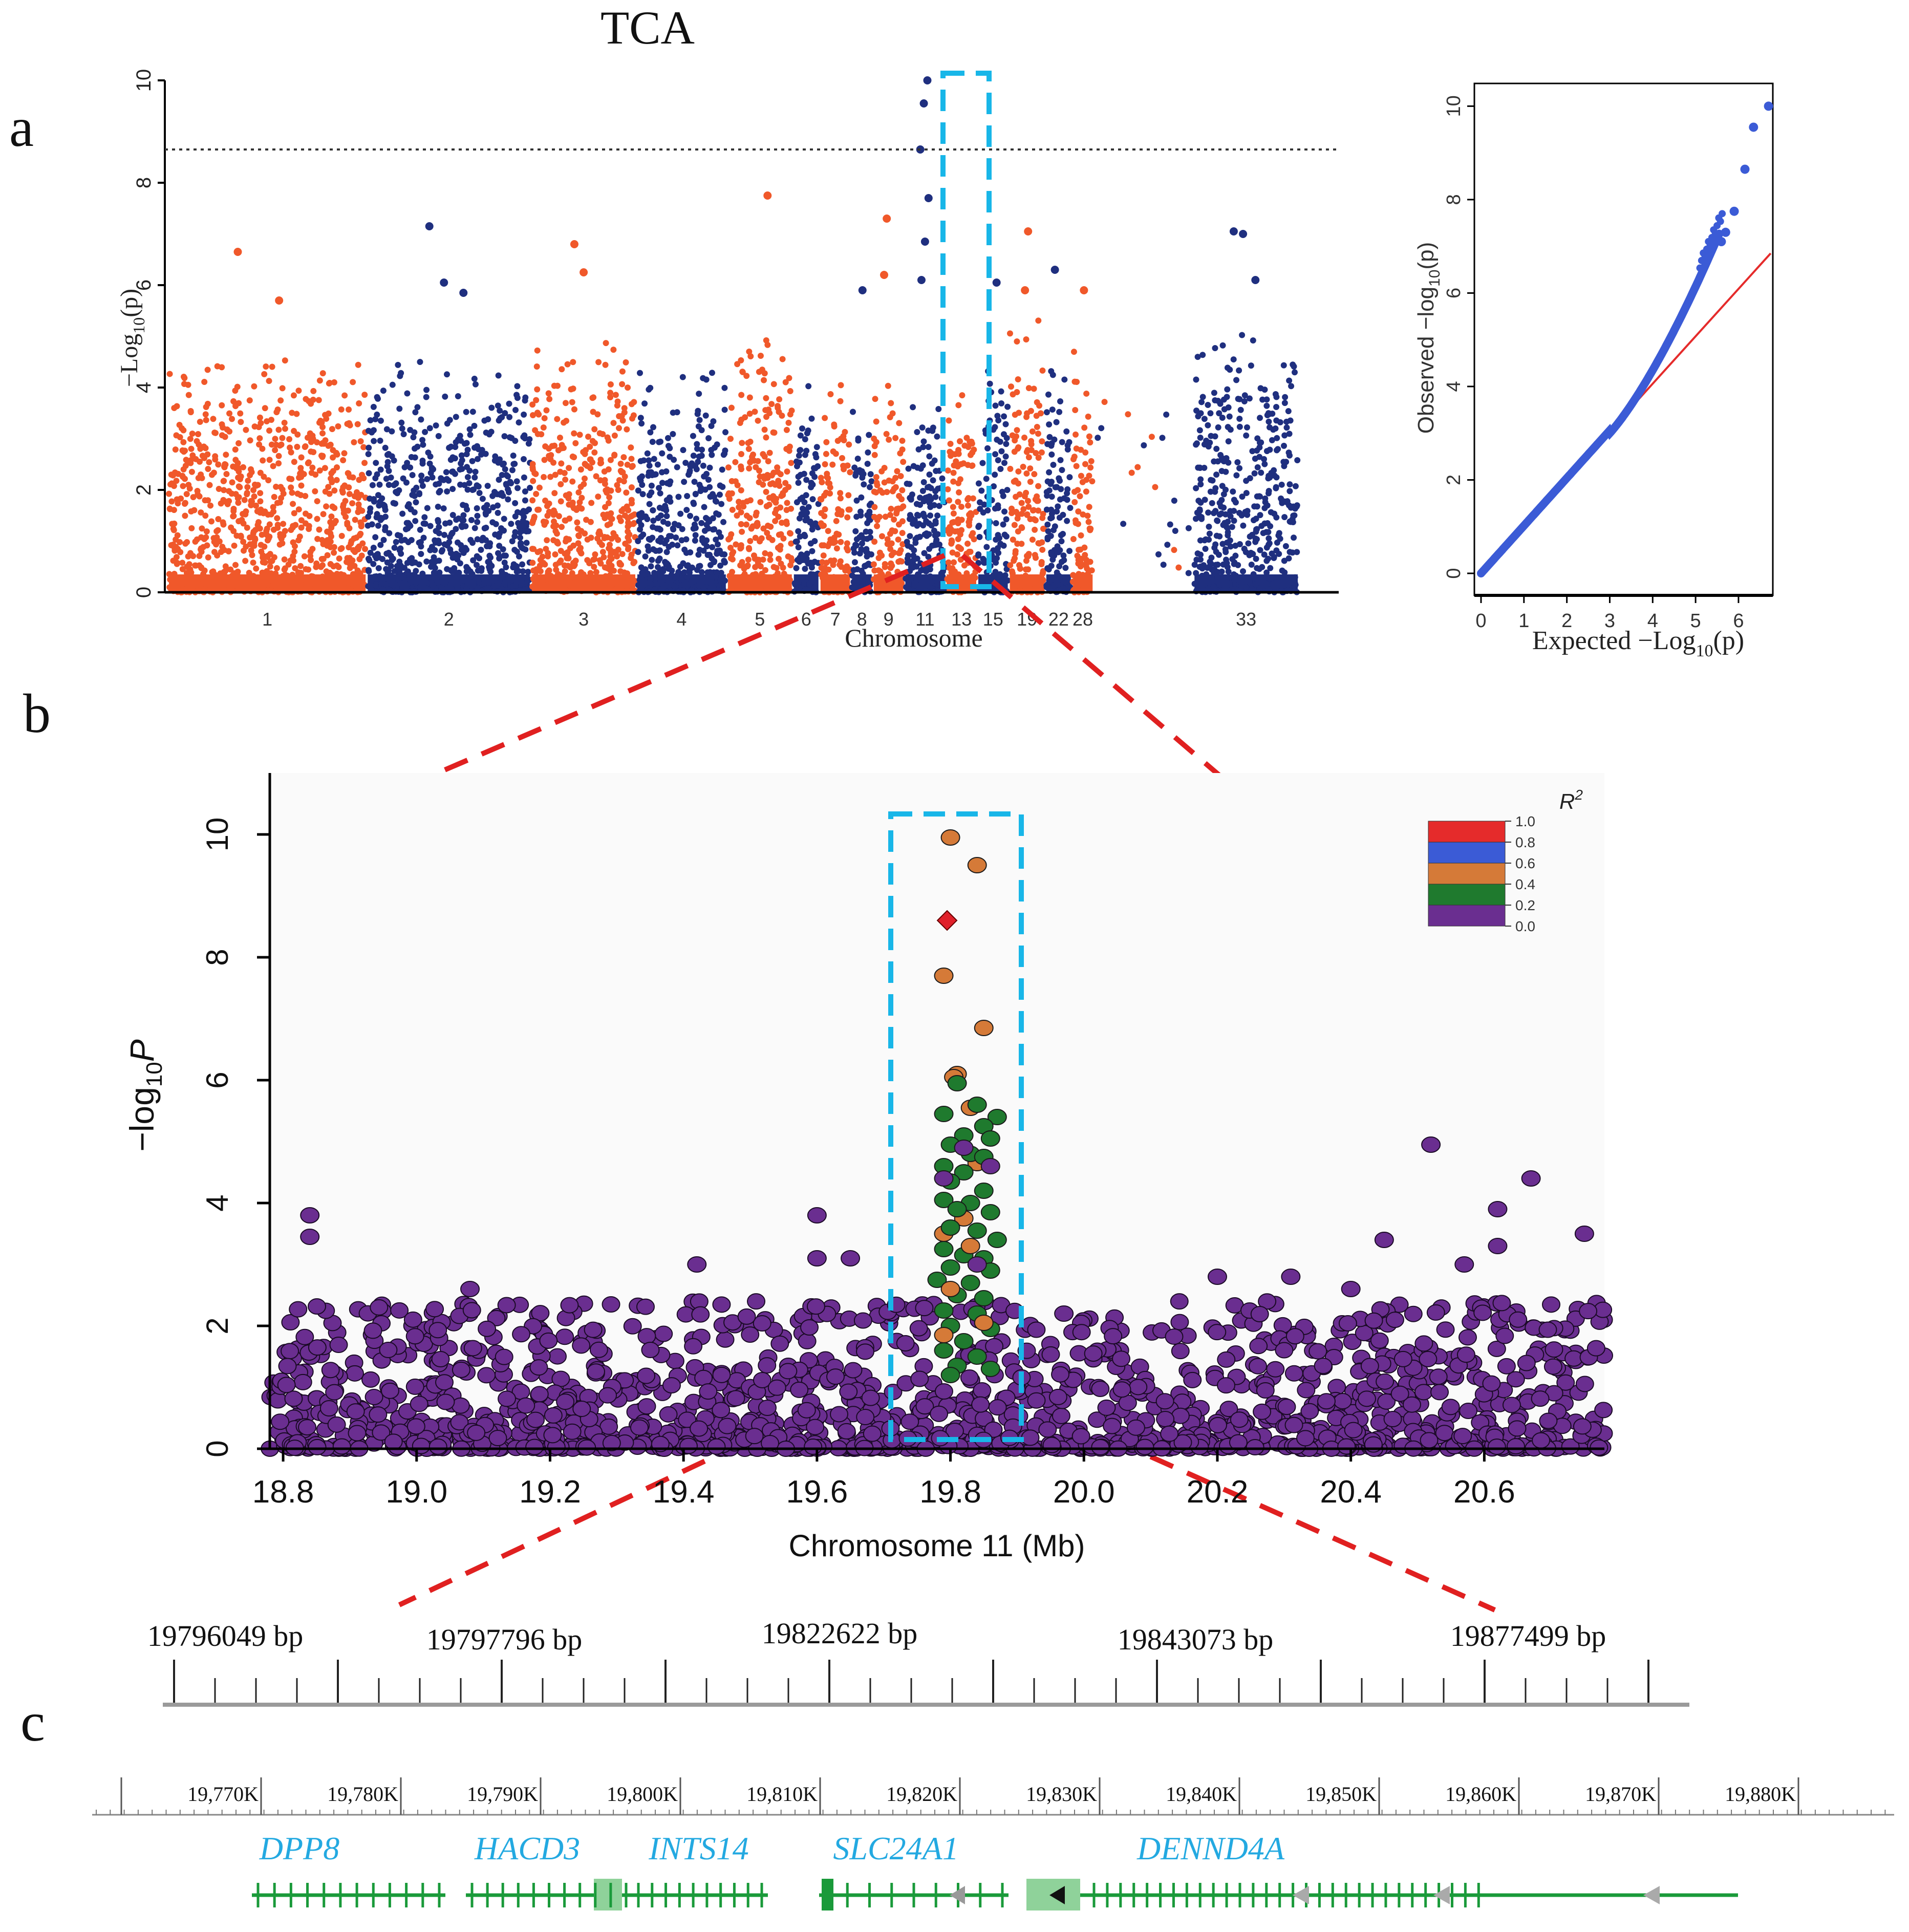  Describe the element at coordinates (1426, 256) in the screenshot. I see `qq-y-label-tail: (p)` at that location.